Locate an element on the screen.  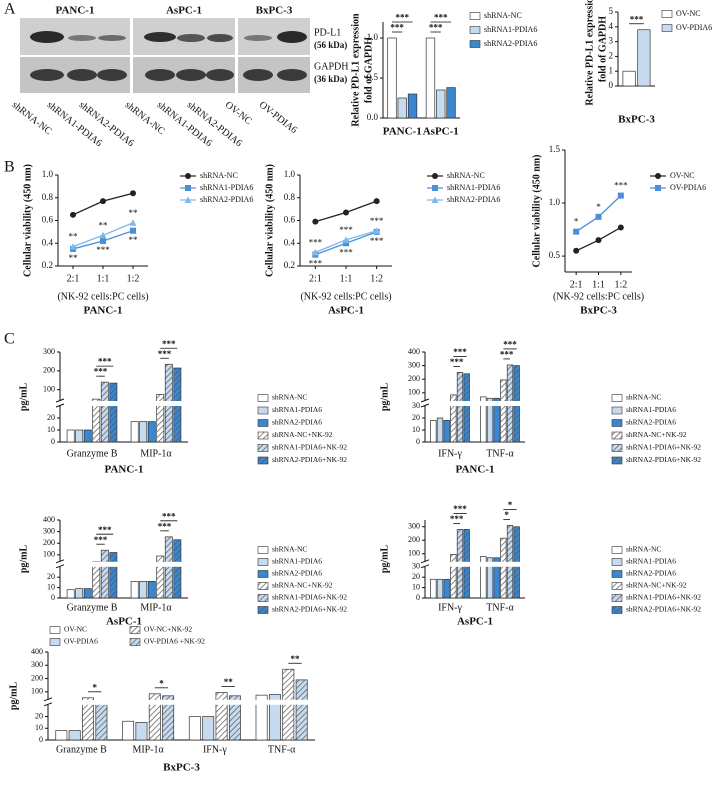
x-axis-label: PANC-1 is located at coordinates (475, 470).